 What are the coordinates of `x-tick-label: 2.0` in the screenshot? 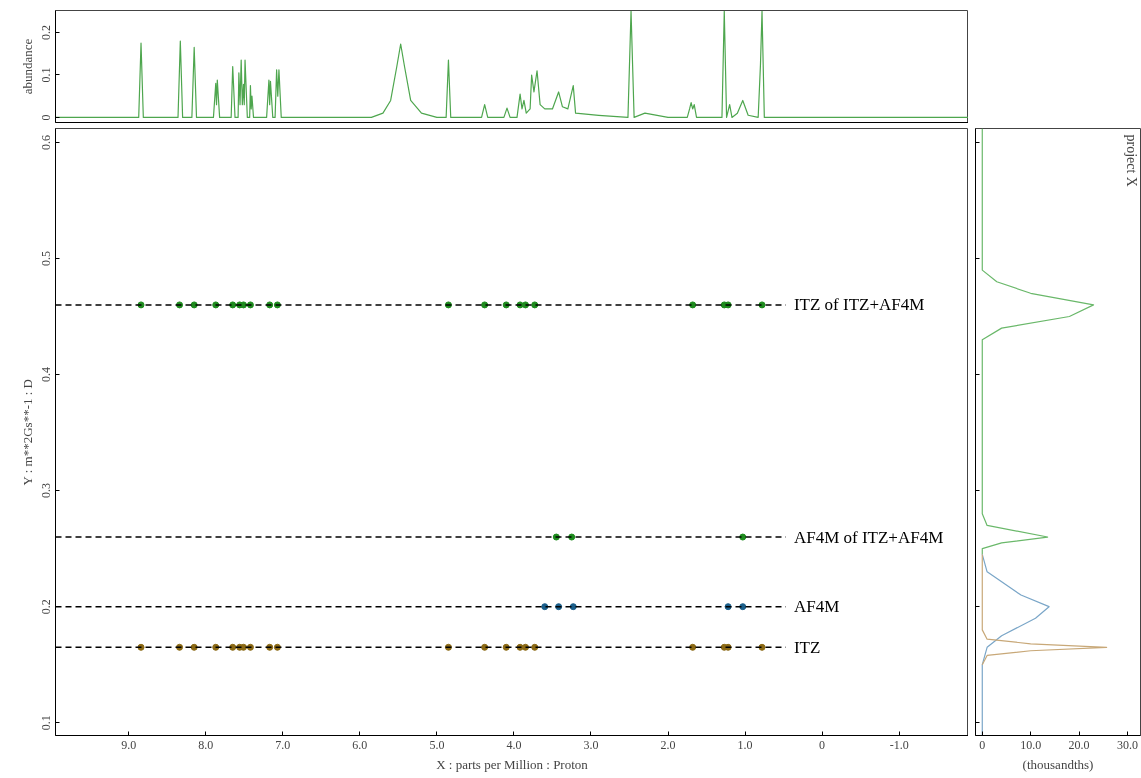 It's located at (668, 744).